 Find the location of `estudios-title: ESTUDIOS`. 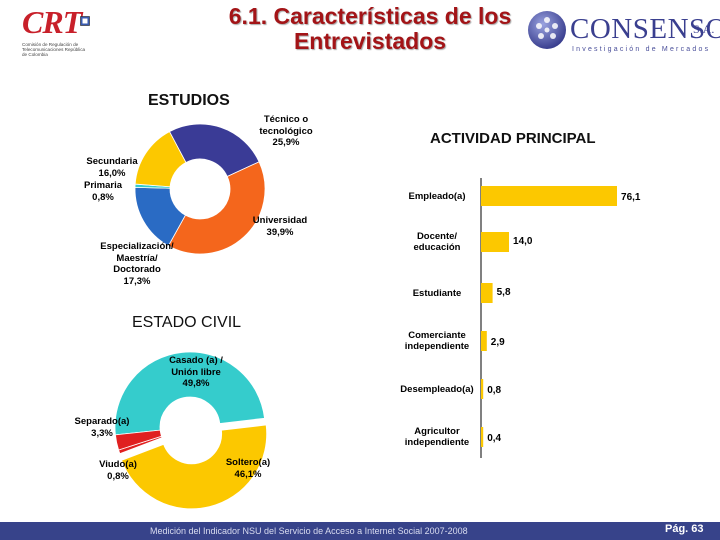

estudios-title: ESTUDIOS is located at coordinates (189, 100).